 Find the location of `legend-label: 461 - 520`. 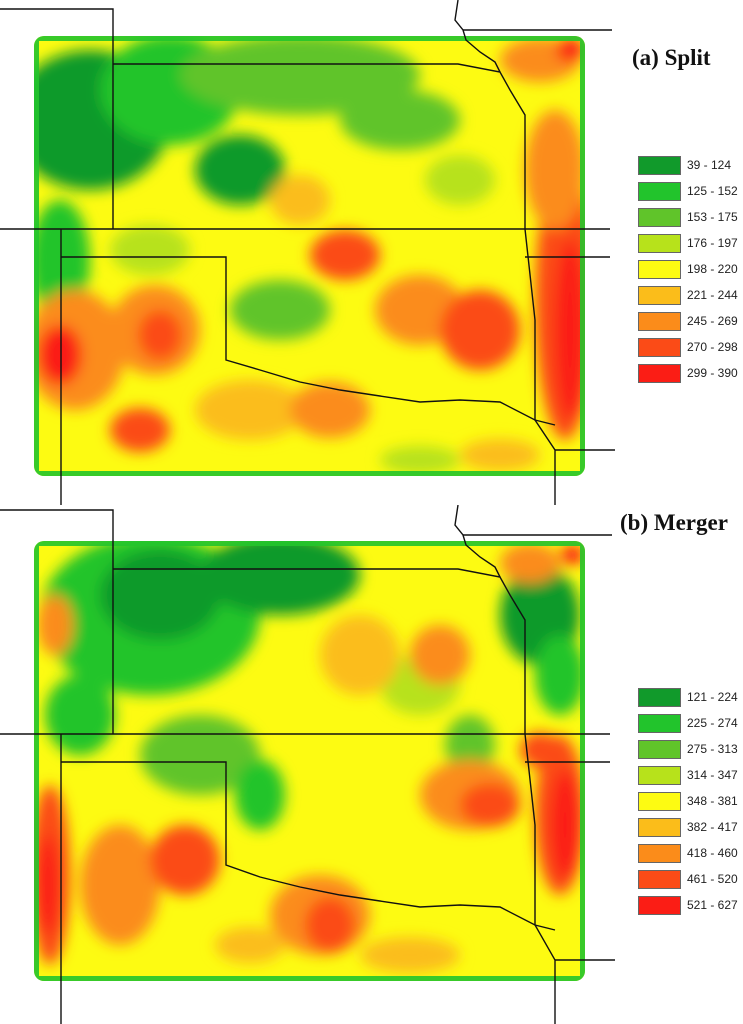

legend-label: 461 - 520 is located at coordinates (712, 879).